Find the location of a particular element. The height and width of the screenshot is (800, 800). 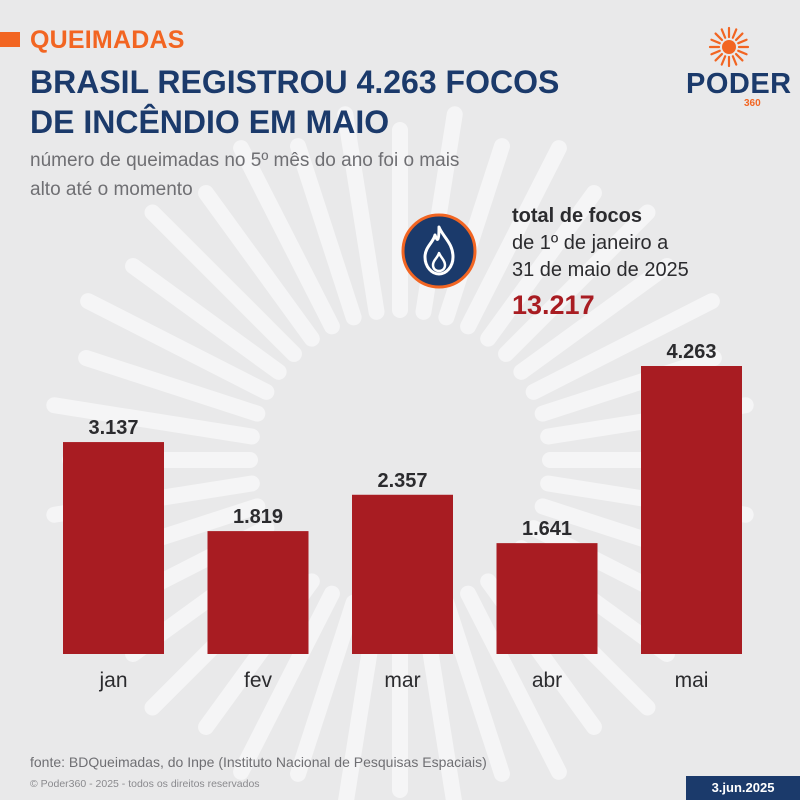

category-label-mar: mar is located at coordinates (402, 680).